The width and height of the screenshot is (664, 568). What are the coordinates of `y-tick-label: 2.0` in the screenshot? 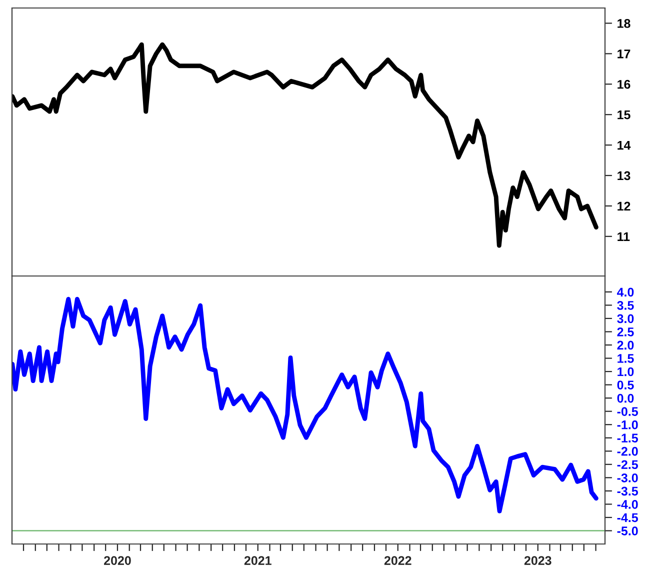 It's located at (625, 345).